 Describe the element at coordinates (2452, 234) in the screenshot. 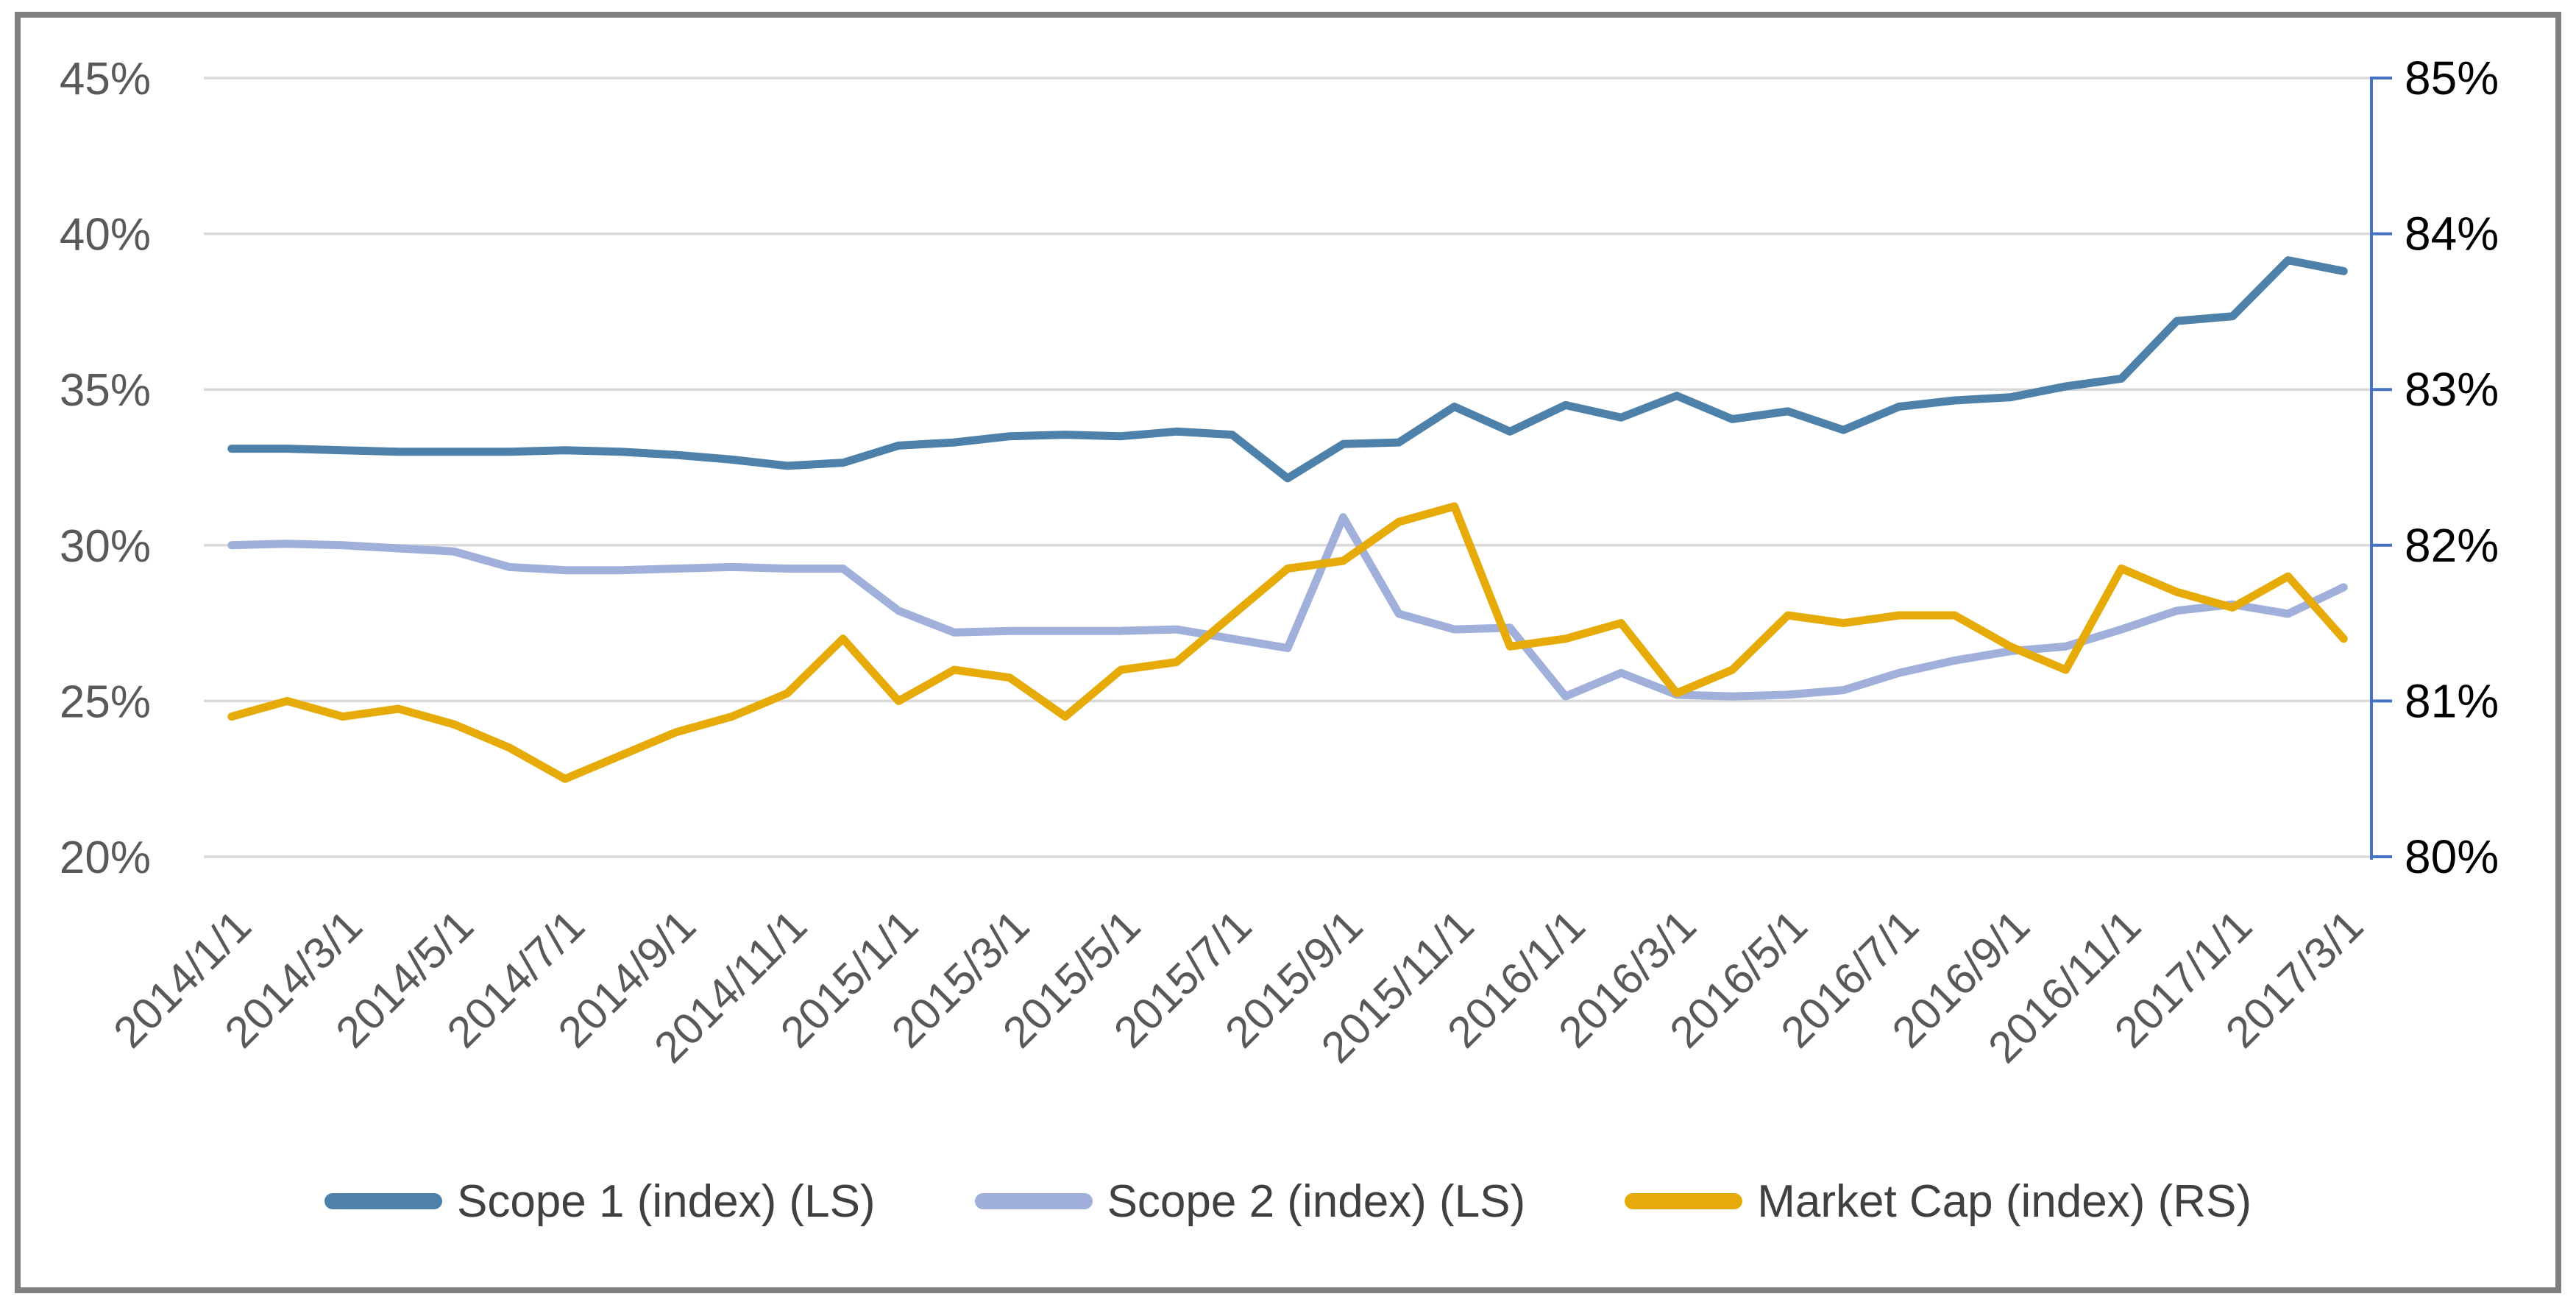

I see `right-axis-tick-label: 84%` at that location.